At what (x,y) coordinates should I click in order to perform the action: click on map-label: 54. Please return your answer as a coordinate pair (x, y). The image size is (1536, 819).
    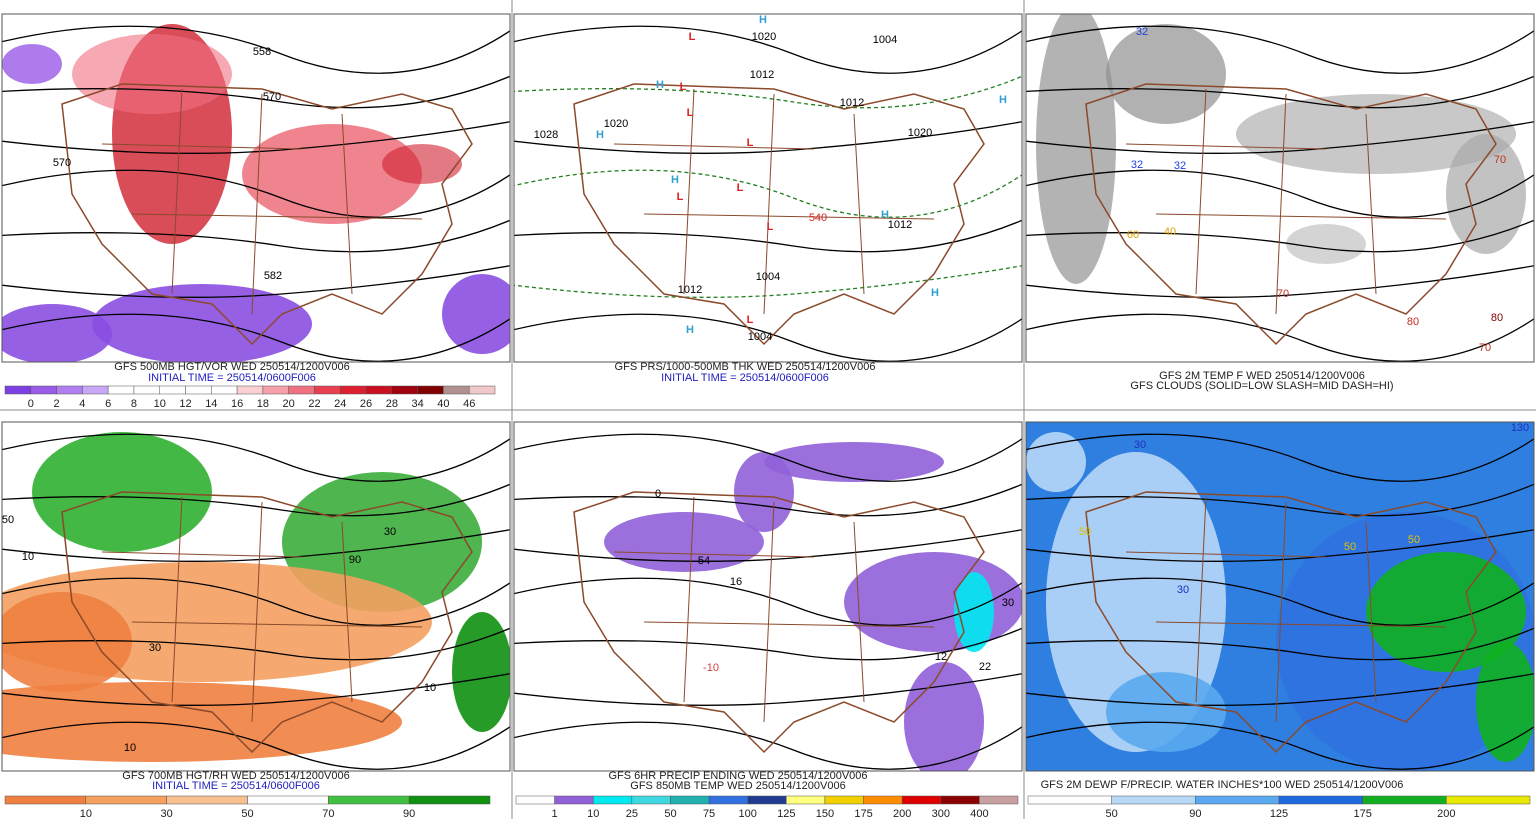
    Looking at the image, I should click on (704, 561).